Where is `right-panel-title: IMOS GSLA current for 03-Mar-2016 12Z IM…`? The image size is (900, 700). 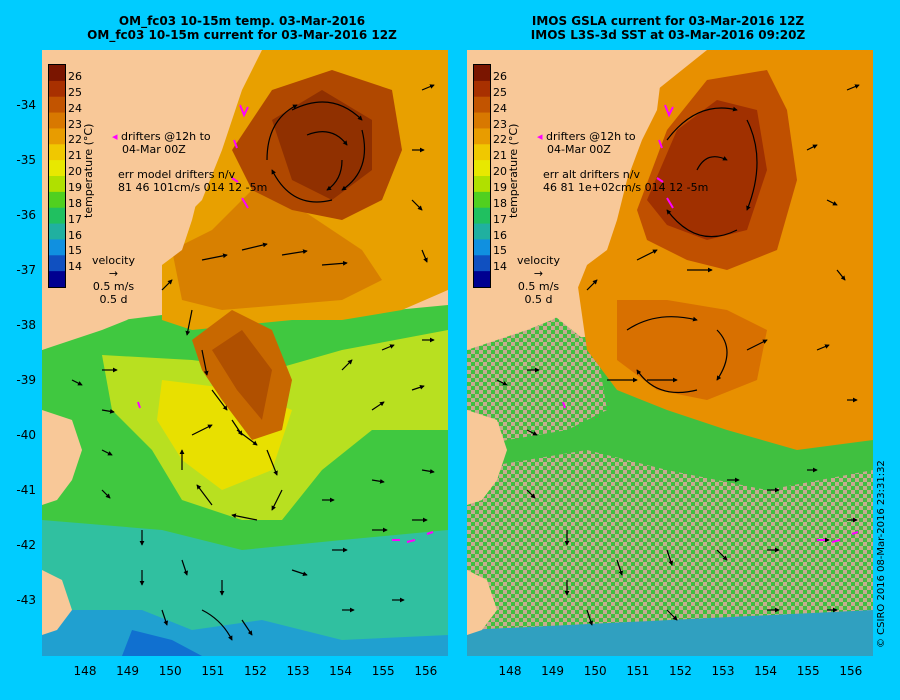
right-panel-title: IMOS GSLA current for 03-Mar-2016 12Z IM… is located at coordinates (668, 28).